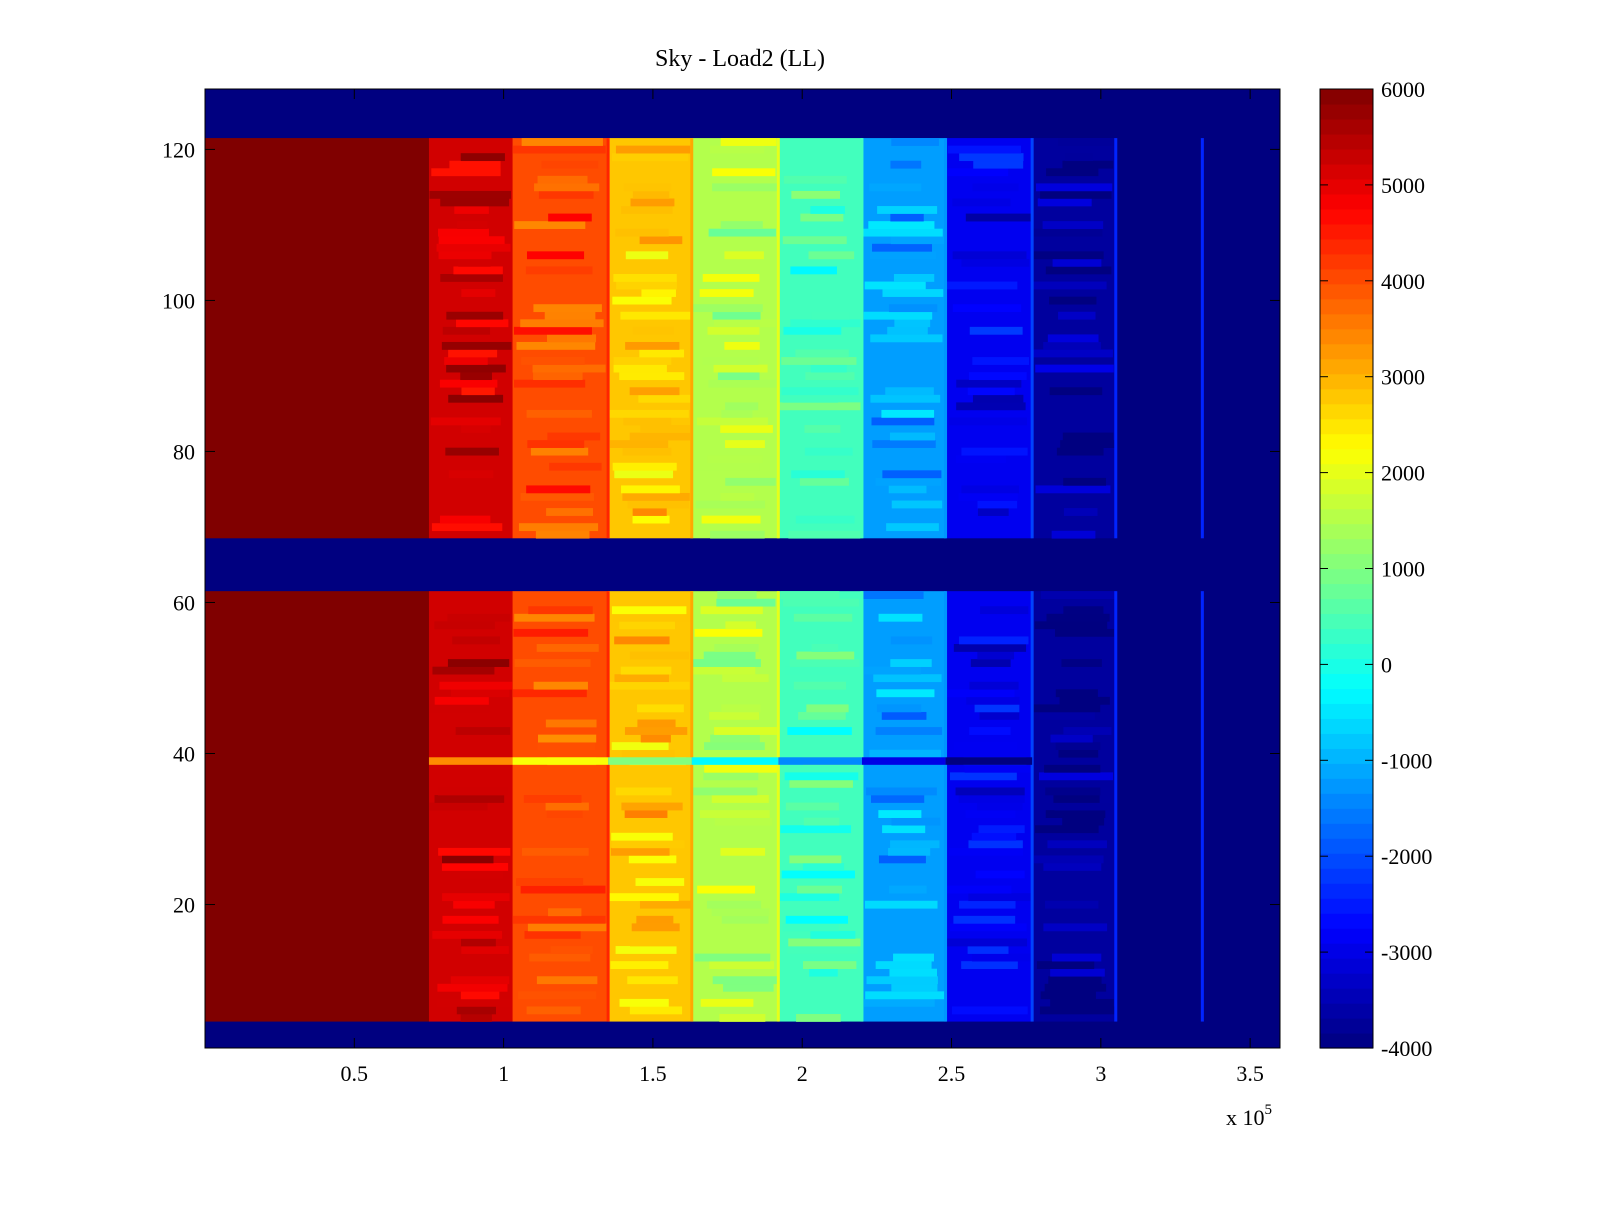 Image resolution: width=1600 pixels, height=1205 pixels. I want to click on colorbar-tick-label: 1000, so click(1403, 569).